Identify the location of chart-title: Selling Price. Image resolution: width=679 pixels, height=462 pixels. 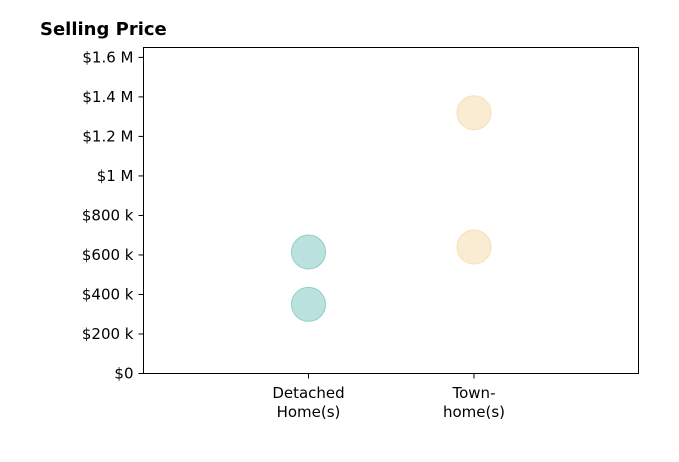
(103, 29).